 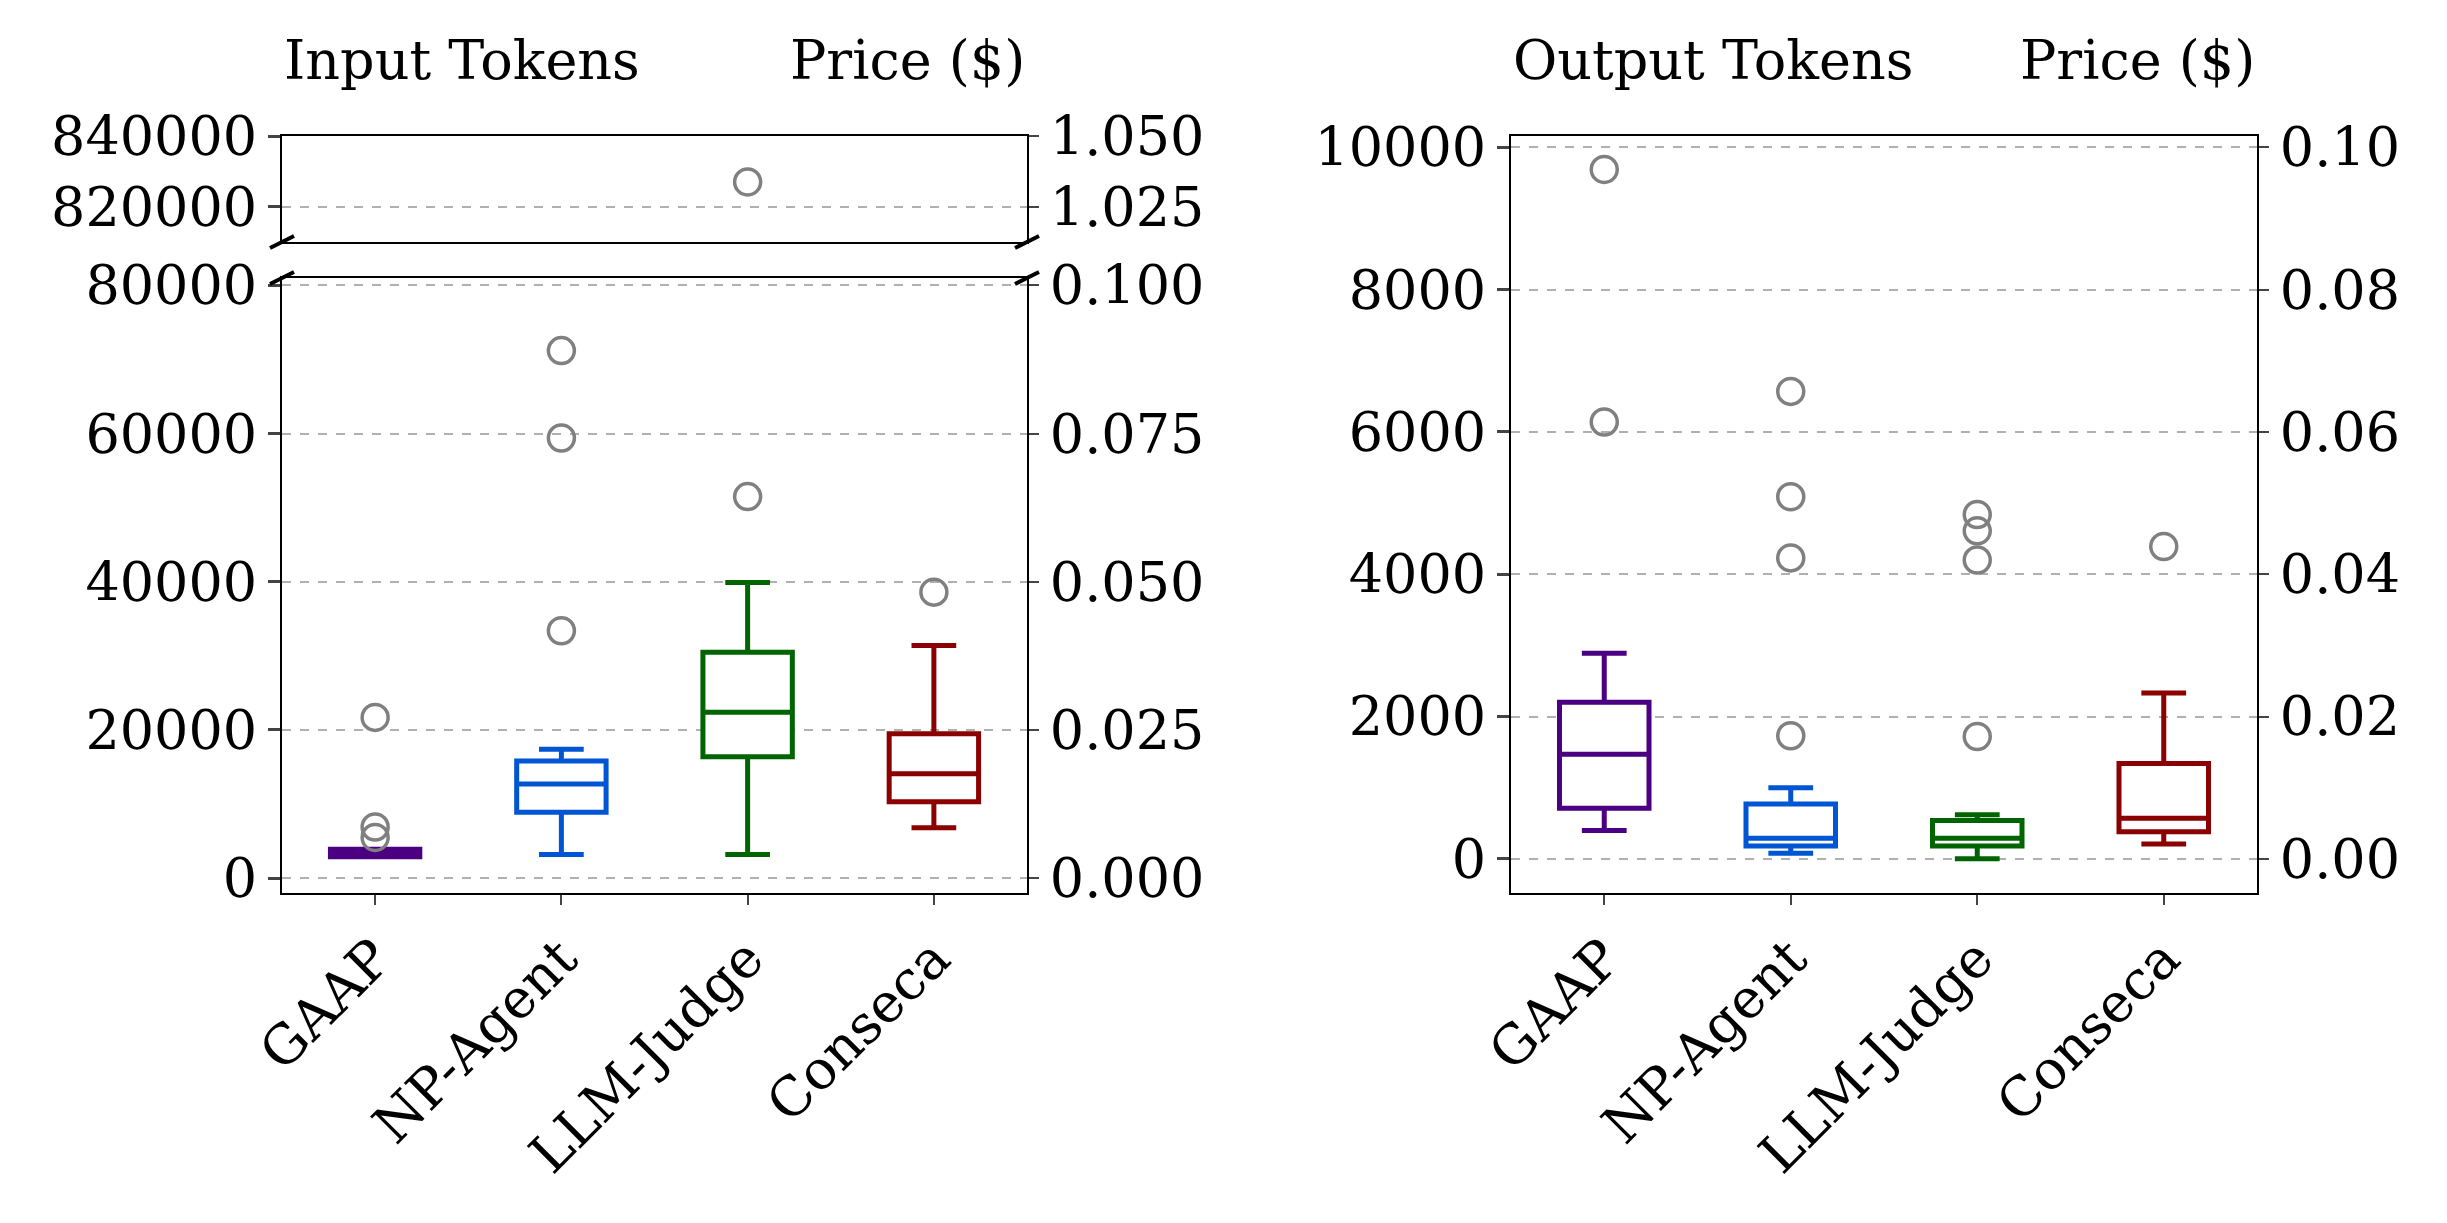 What do you see at coordinates (1417, 432) in the screenshot?
I see `y-tick-label: 6000` at bounding box center [1417, 432].